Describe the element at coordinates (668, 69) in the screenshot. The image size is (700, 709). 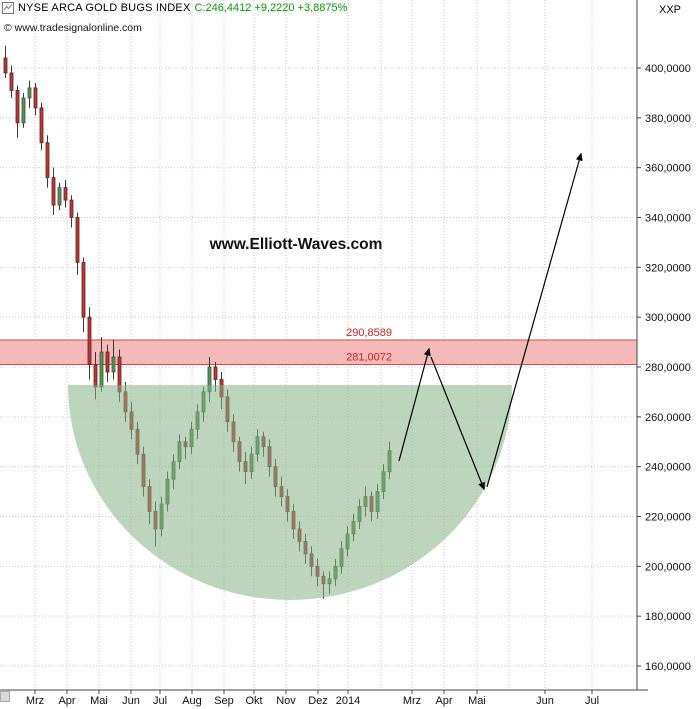
I see `svg-text: 400,0000` at that location.